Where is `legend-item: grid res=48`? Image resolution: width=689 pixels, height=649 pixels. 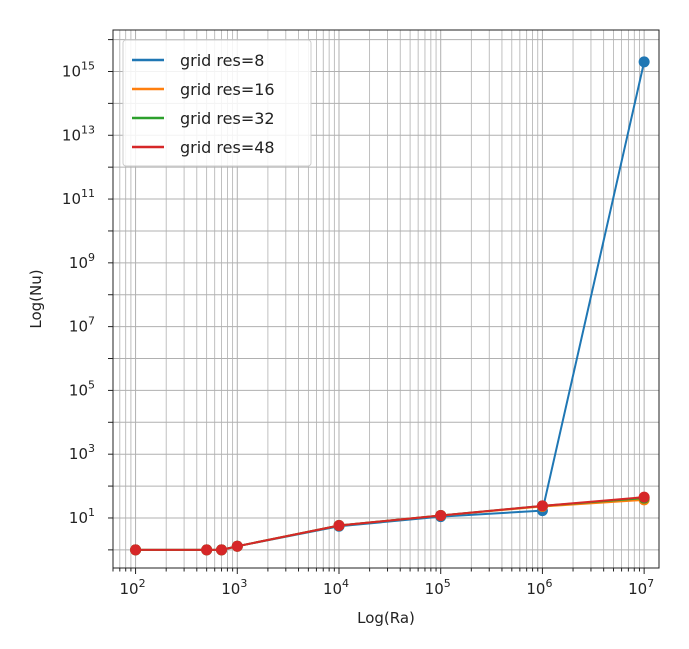
legend-item: grid res=48 is located at coordinates (203, 147).